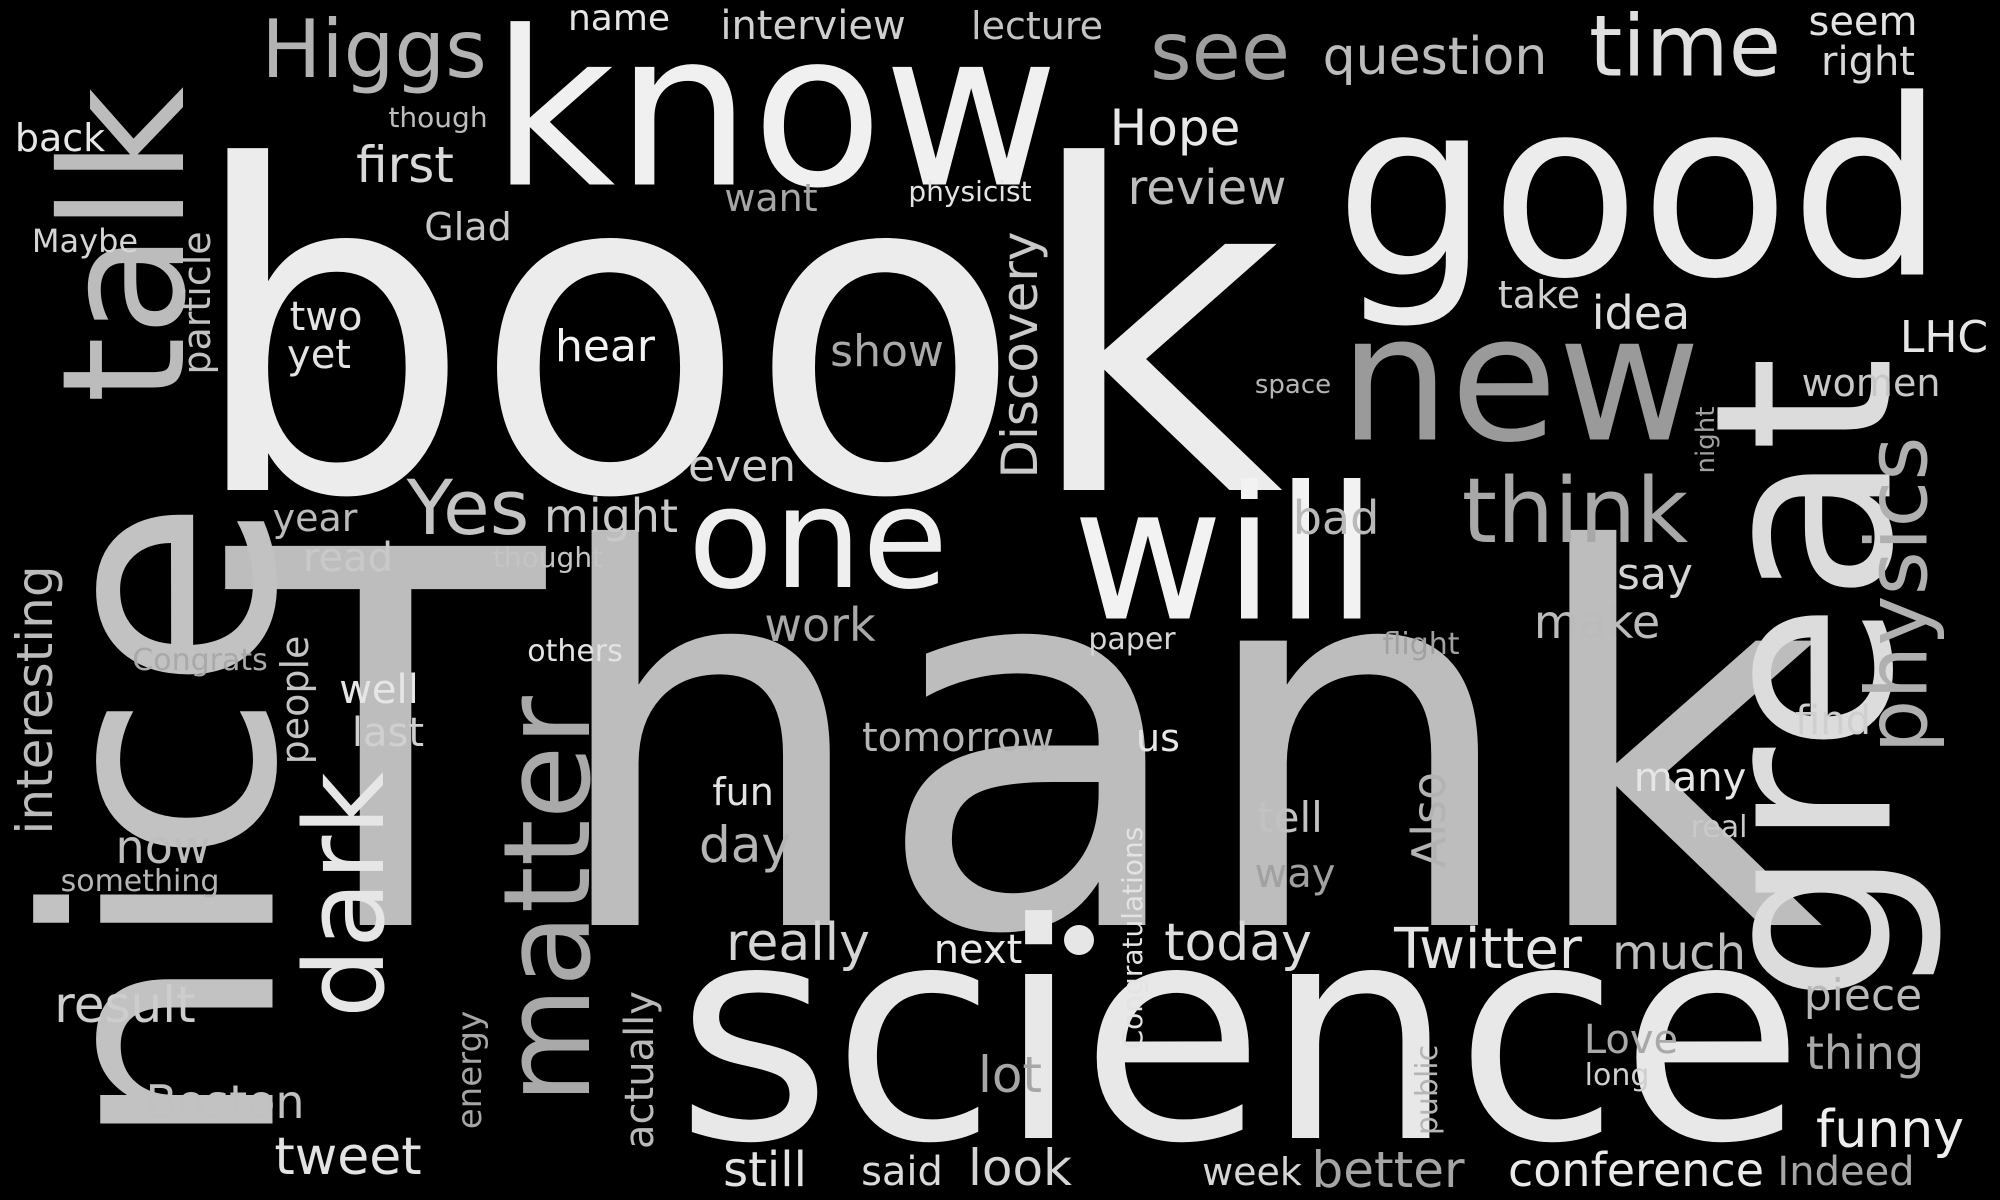  I want to click on cloud-word-know: know, so click(775, 118).